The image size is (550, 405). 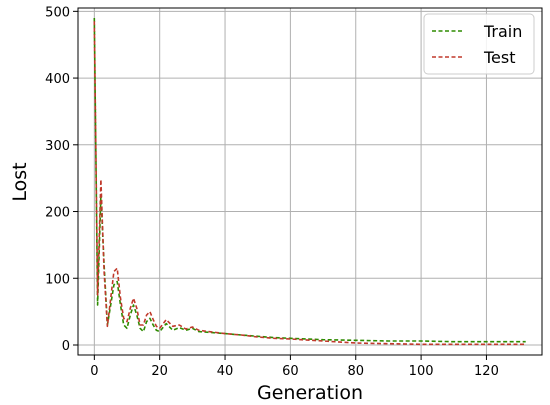 I want to click on legend: Train Test, so click(x=479, y=44).